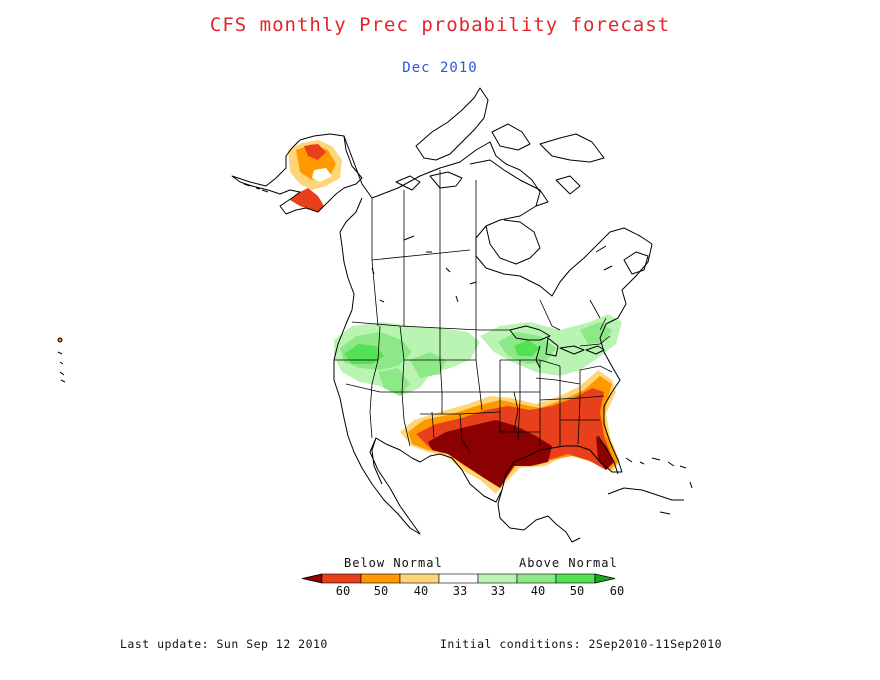  What do you see at coordinates (568, 563) in the screenshot?
I see `legend-above-label: Above Normal` at bounding box center [568, 563].